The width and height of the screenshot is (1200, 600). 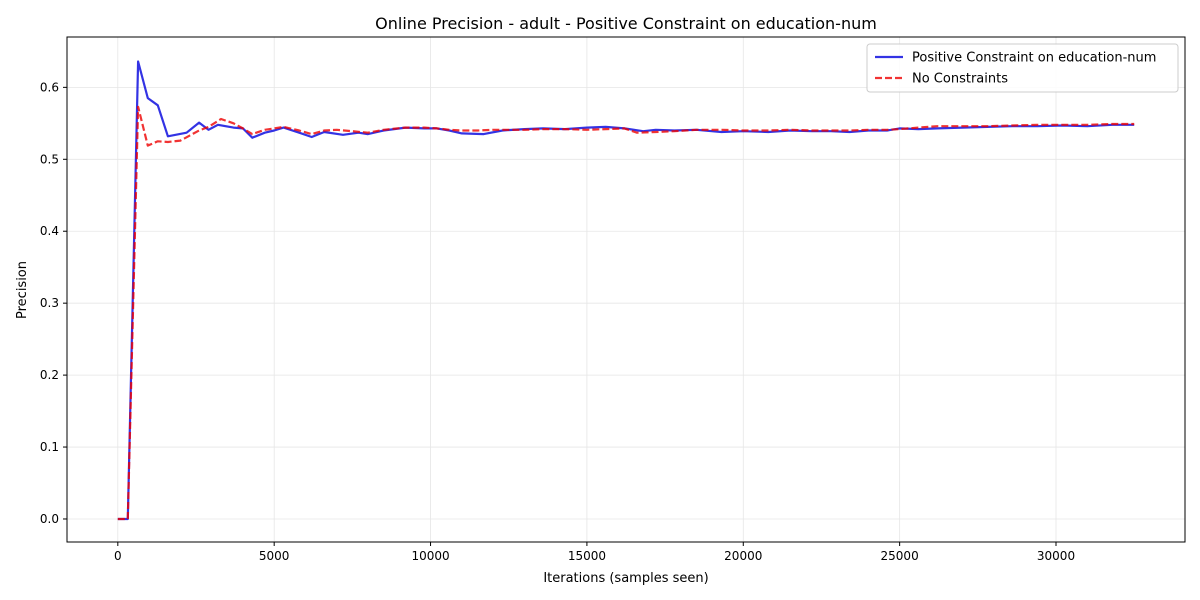 I want to click on x-tick-label: 5000, so click(x=274, y=556).